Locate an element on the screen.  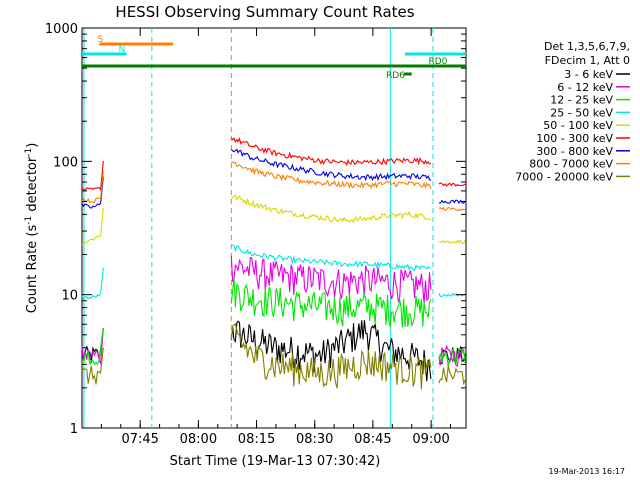
y-tick-label-0: 1 is located at coordinates (74, 429).